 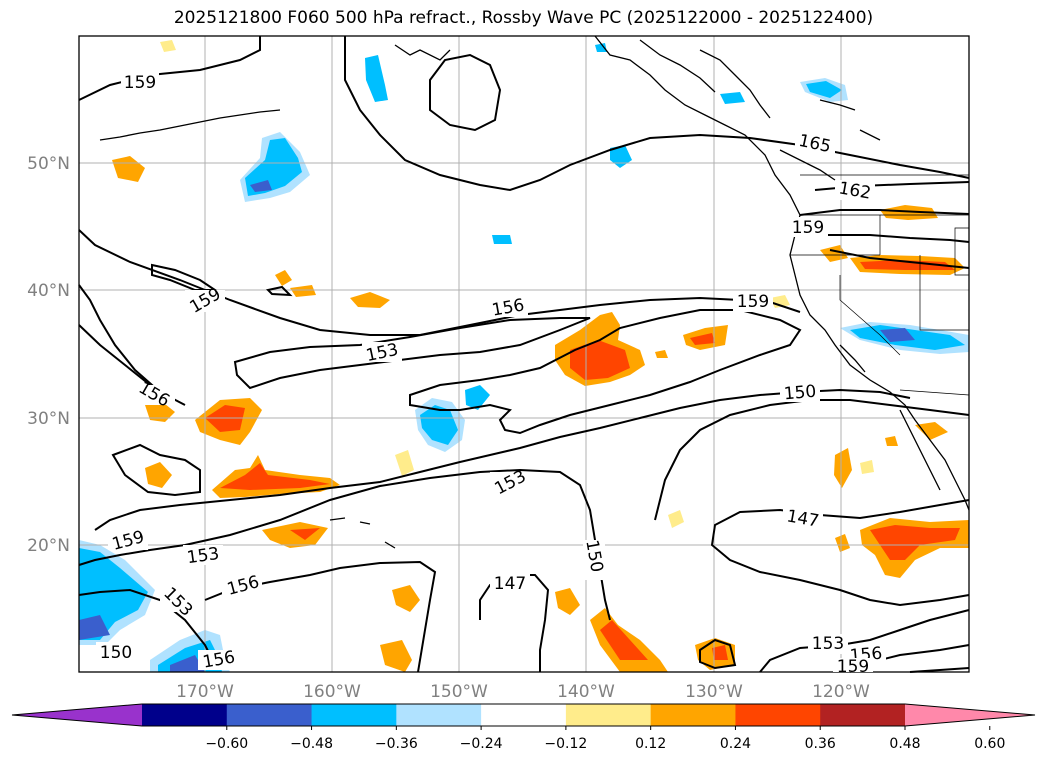 I want to click on colorbar-outline, so click(x=523, y=715).